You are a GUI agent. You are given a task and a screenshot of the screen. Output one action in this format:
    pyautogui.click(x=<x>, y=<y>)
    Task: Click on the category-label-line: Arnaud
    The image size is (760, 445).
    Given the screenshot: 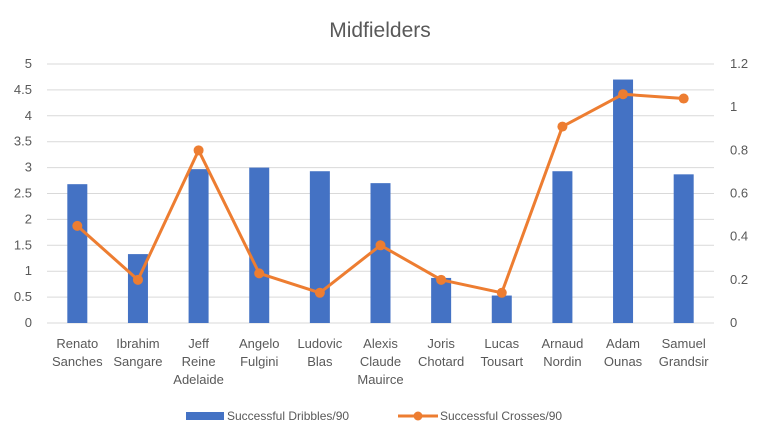 What is the action you would take?
    pyautogui.click(x=562, y=343)
    